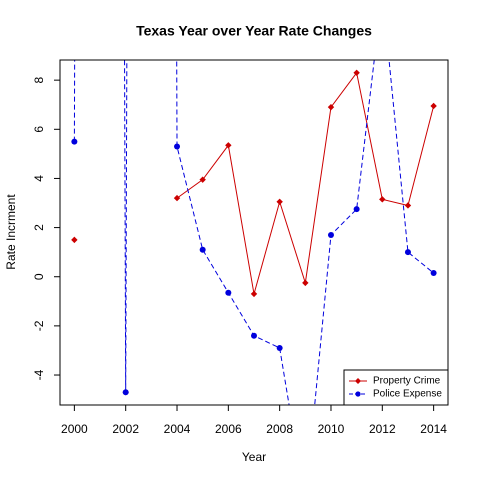 The height and width of the screenshot is (480, 480). Describe the element at coordinates (39, 227) in the screenshot. I see `y-tick-label: 2` at that location.